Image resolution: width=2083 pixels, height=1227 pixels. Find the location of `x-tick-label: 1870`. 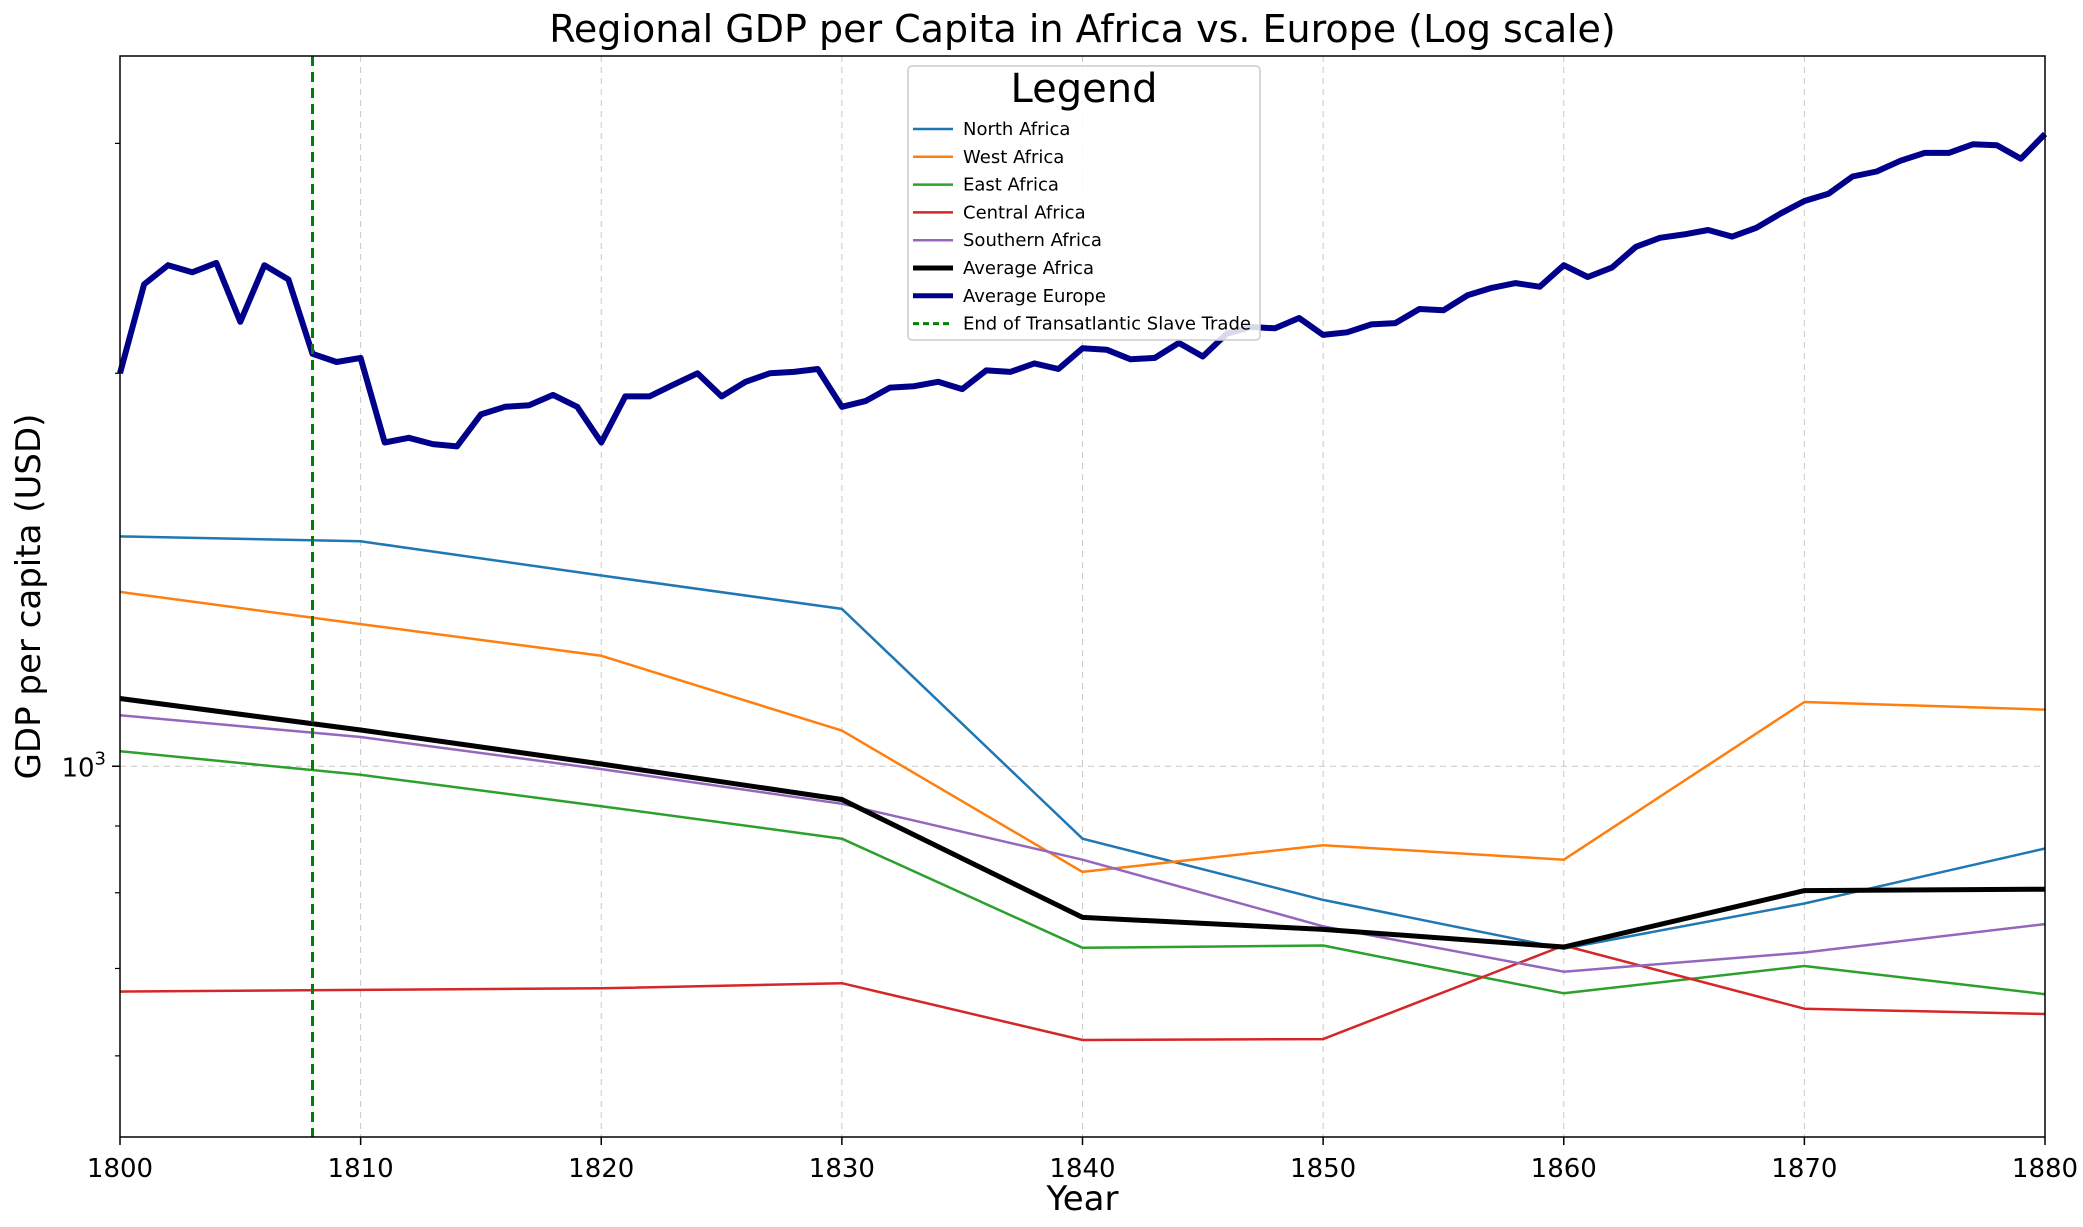

x-tick-label: 1870 is located at coordinates (1804, 1169).